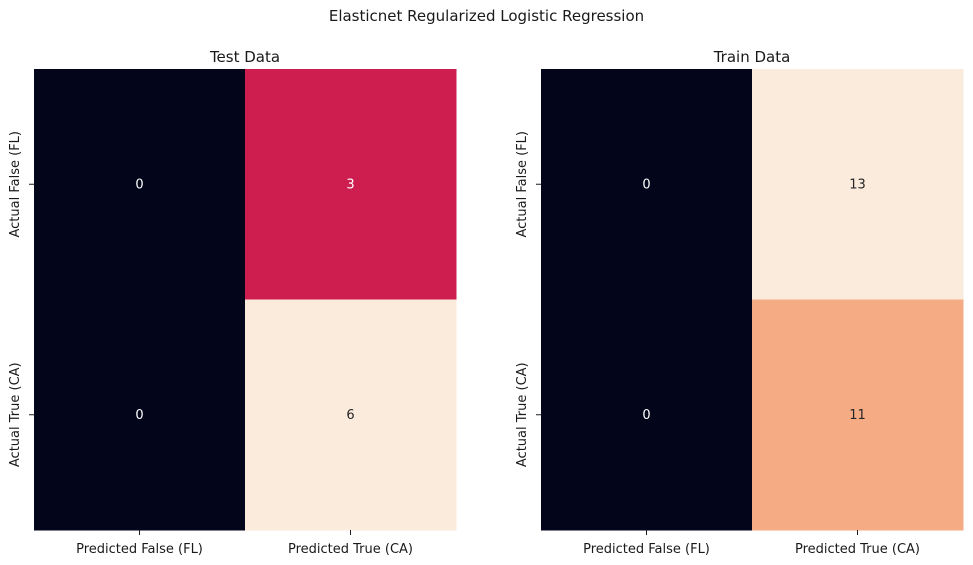  I want to click on cell-value-label: 11, so click(857, 415).